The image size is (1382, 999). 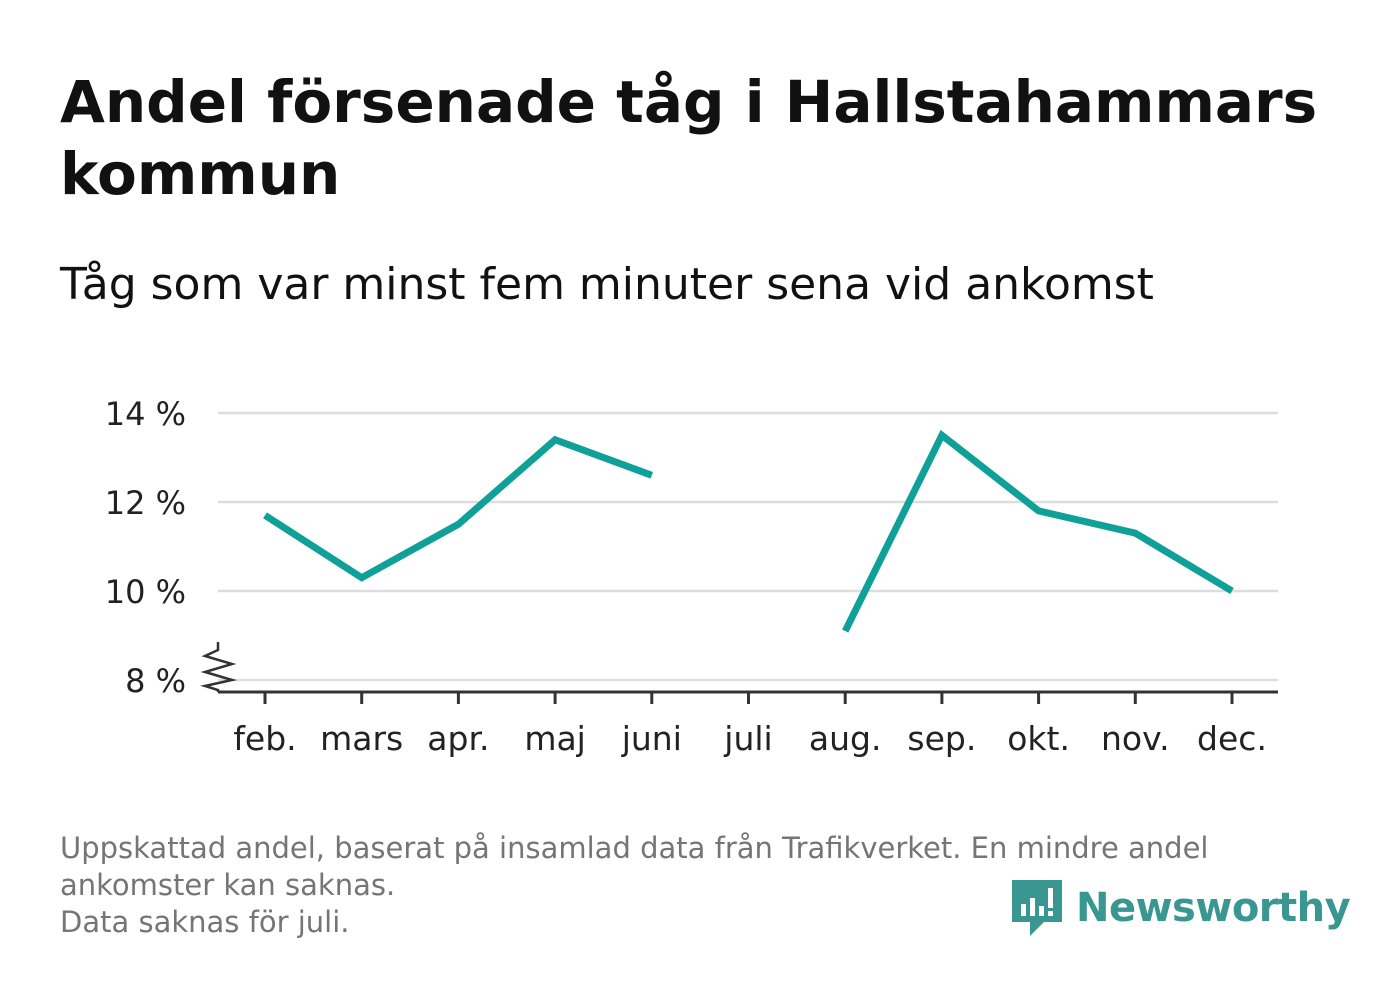 What do you see at coordinates (145, 592) in the screenshot?
I see `y-tick-label: 10 %` at bounding box center [145, 592].